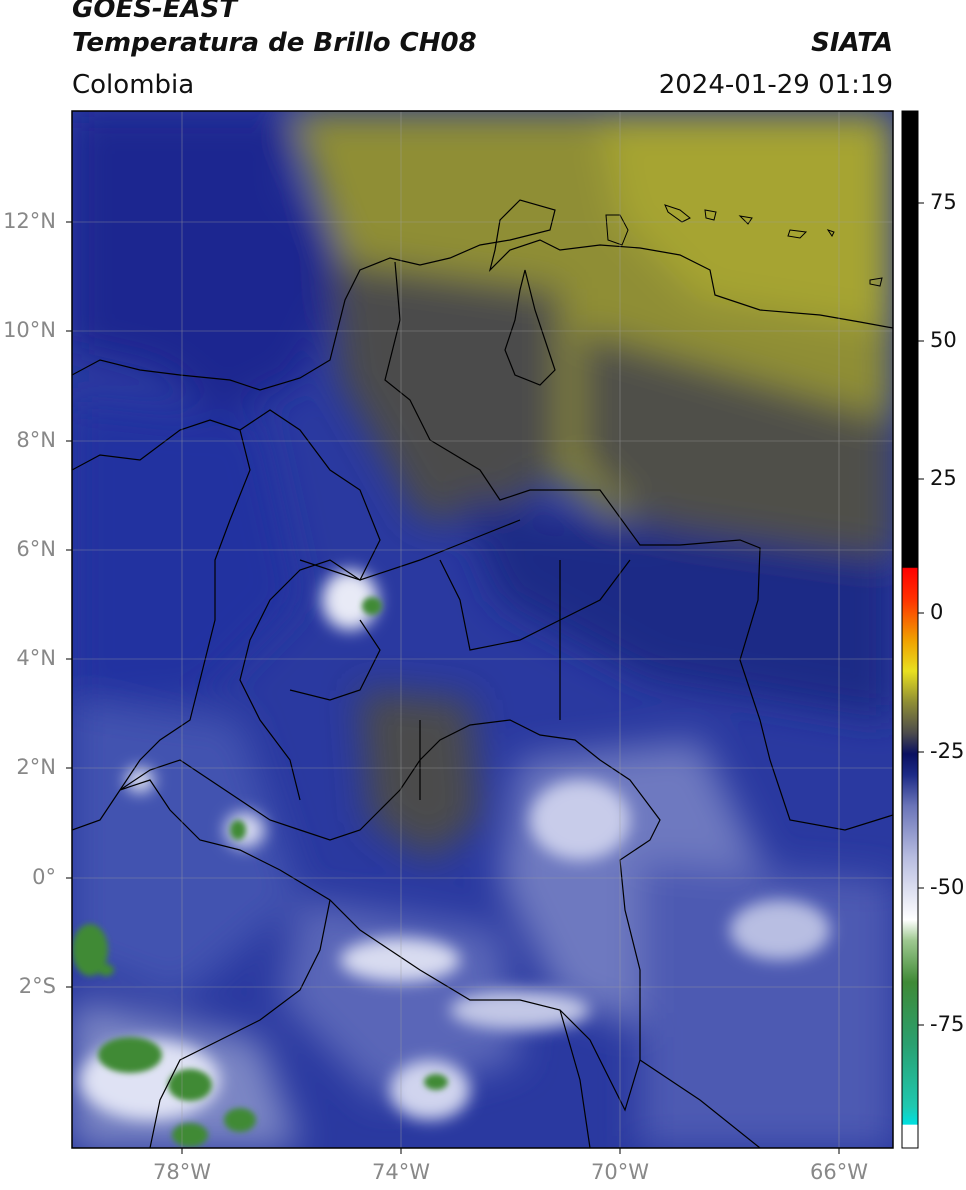 The image size is (966, 1190). Describe the element at coordinates (274, 43) in the screenshot. I see `product-title: Temperatura de Brillo CH08` at that location.